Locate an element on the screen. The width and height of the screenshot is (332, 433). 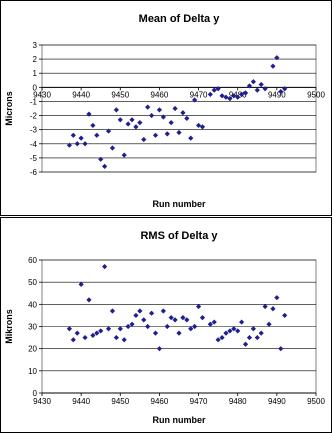
chart-title: RMS of Delta y is located at coordinates (179, 236).